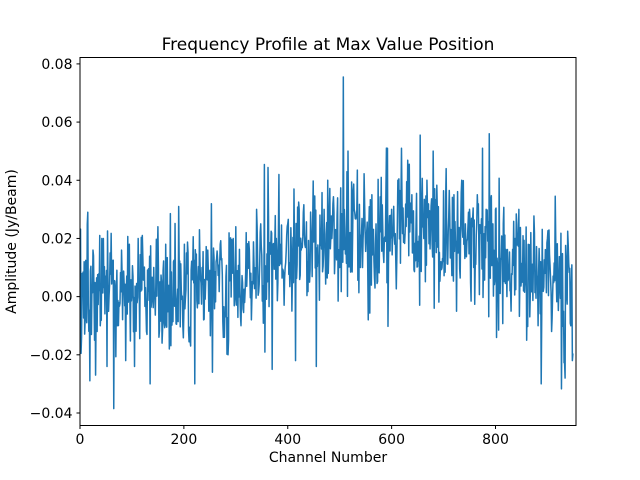 The image size is (640, 480). I want to click on x-tick-label: 600, so click(391, 440).